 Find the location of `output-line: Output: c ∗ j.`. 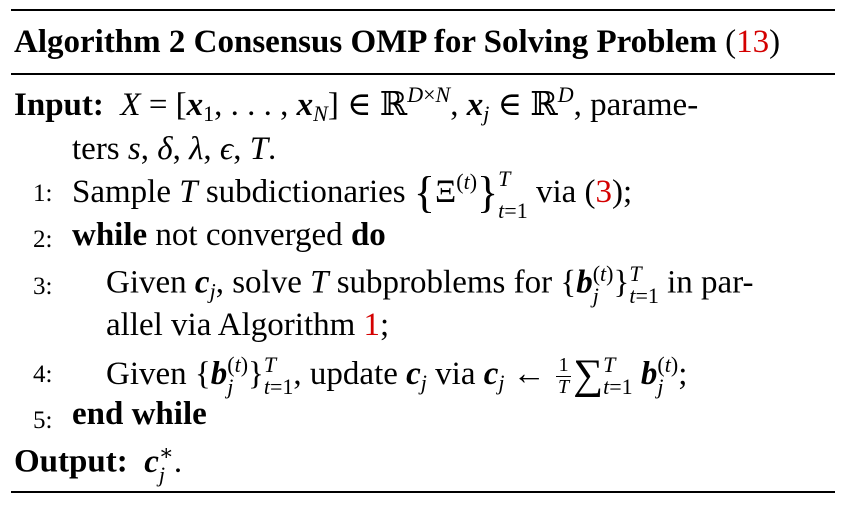

output-line: Output: c ∗ j. is located at coordinates (98, 464).